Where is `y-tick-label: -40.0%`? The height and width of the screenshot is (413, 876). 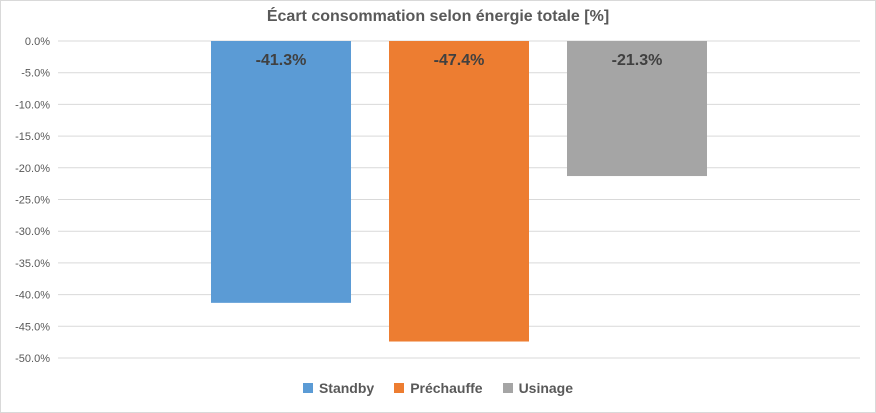
y-tick-label: -40.0% is located at coordinates (32, 296).